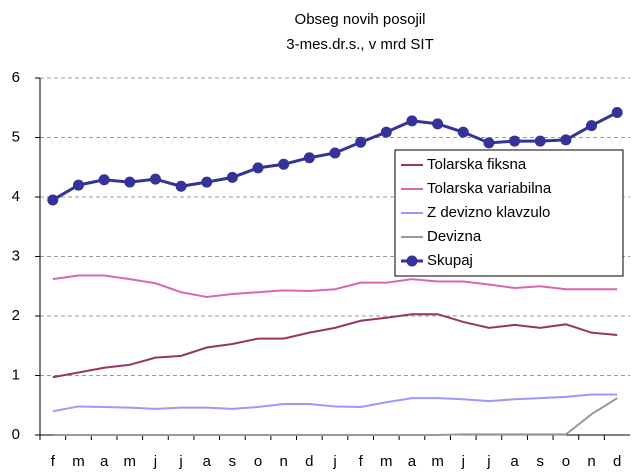 The width and height of the screenshot is (632, 476). Describe the element at coordinates (454, 236) in the screenshot. I see `legend-label: Devizna` at that location.